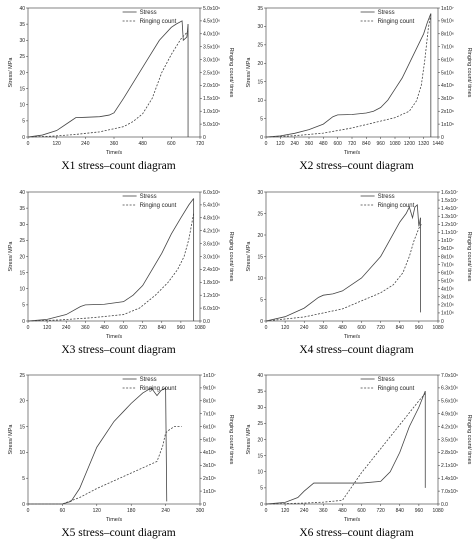 The width and height of the screenshot is (475, 550). Describe the element at coordinates (204, 505) in the screenshot. I see `y-right-tick-label: 0` at that location.